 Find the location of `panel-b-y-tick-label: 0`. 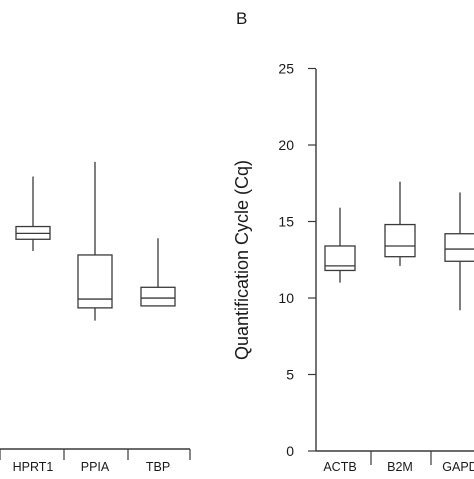

panel-b-y-tick-label: 0 is located at coordinates (290, 451).